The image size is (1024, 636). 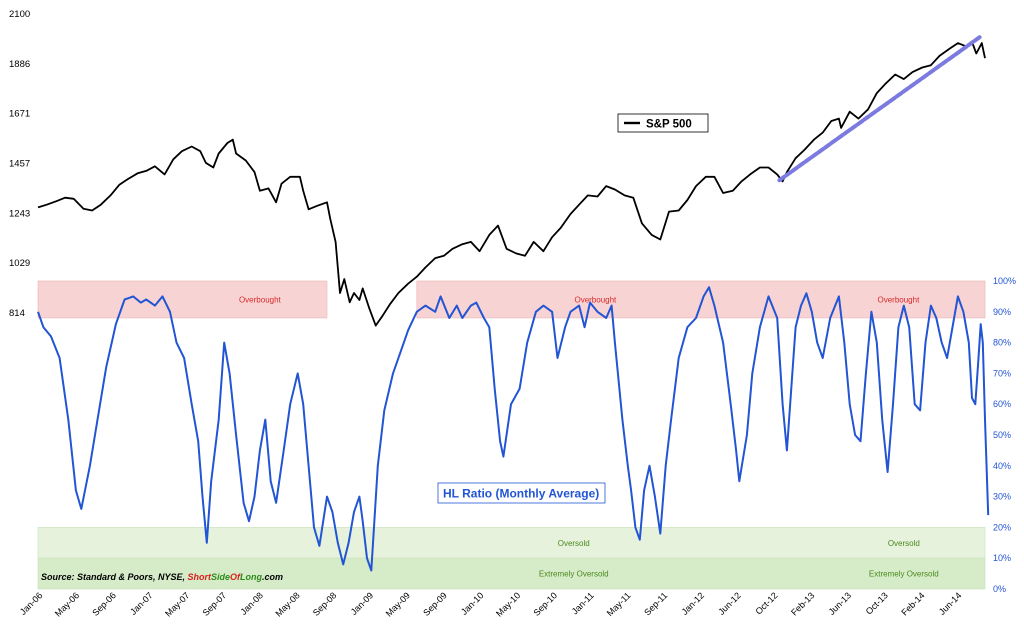 I want to click on left-tick-label: 1029, so click(x=19, y=263).